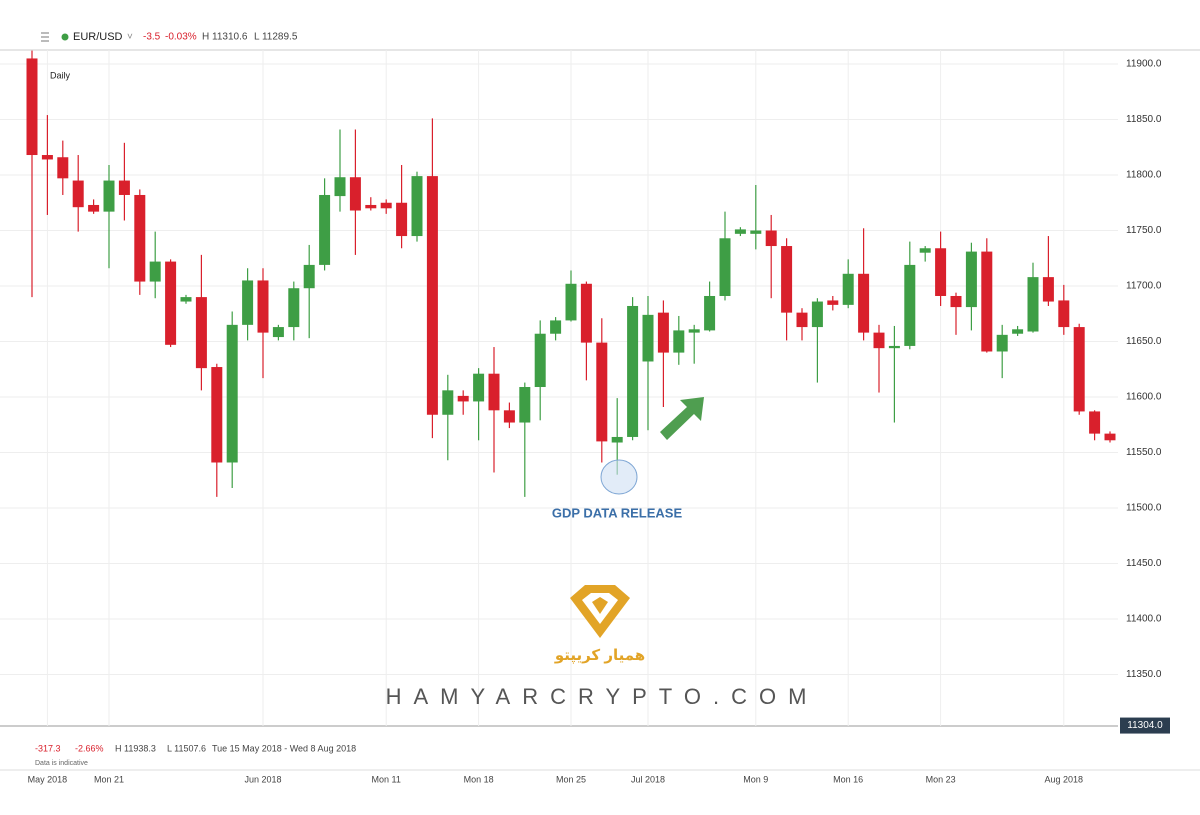 This screenshot has height=815, width=1200. Describe the element at coordinates (848, 779) in the screenshot. I see `x-tick-label: Mon 16` at that location.